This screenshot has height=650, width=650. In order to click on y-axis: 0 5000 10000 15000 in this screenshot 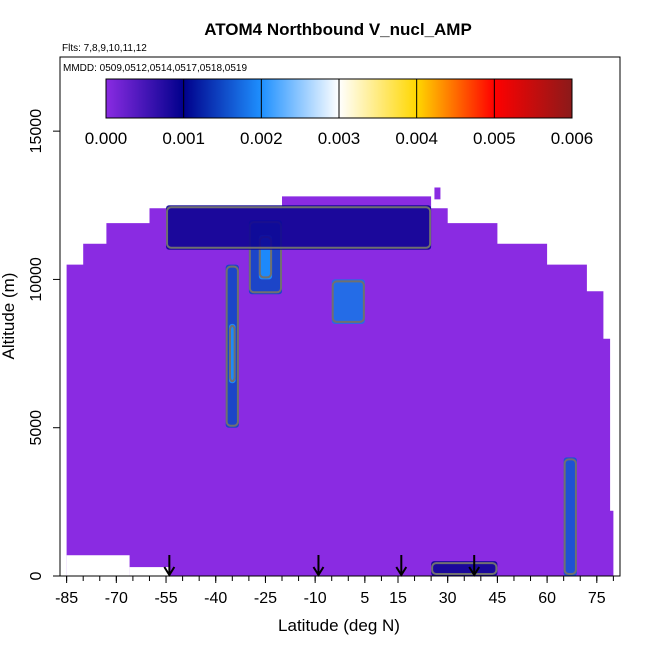, I will do `click(44, 344)`.